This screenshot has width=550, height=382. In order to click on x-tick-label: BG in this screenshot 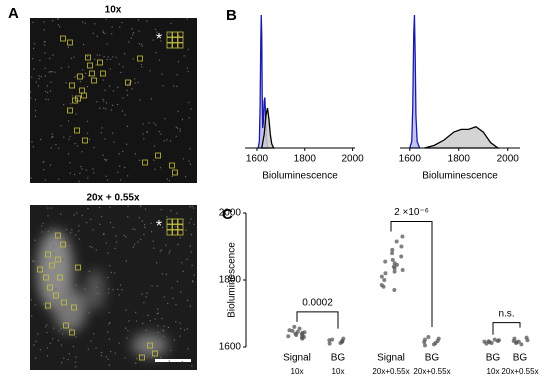, I will do `click(338, 358)`.